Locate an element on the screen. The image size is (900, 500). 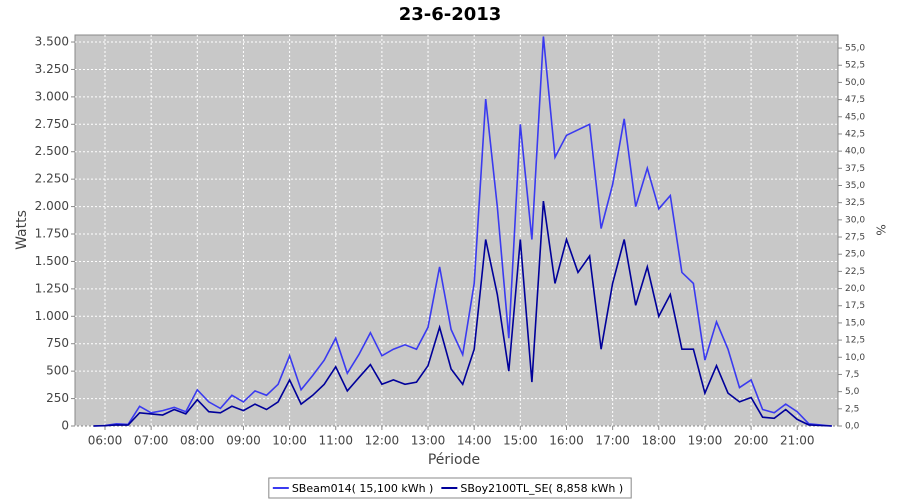
x-tick-label: 13:00 is located at coordinates (428, 441).